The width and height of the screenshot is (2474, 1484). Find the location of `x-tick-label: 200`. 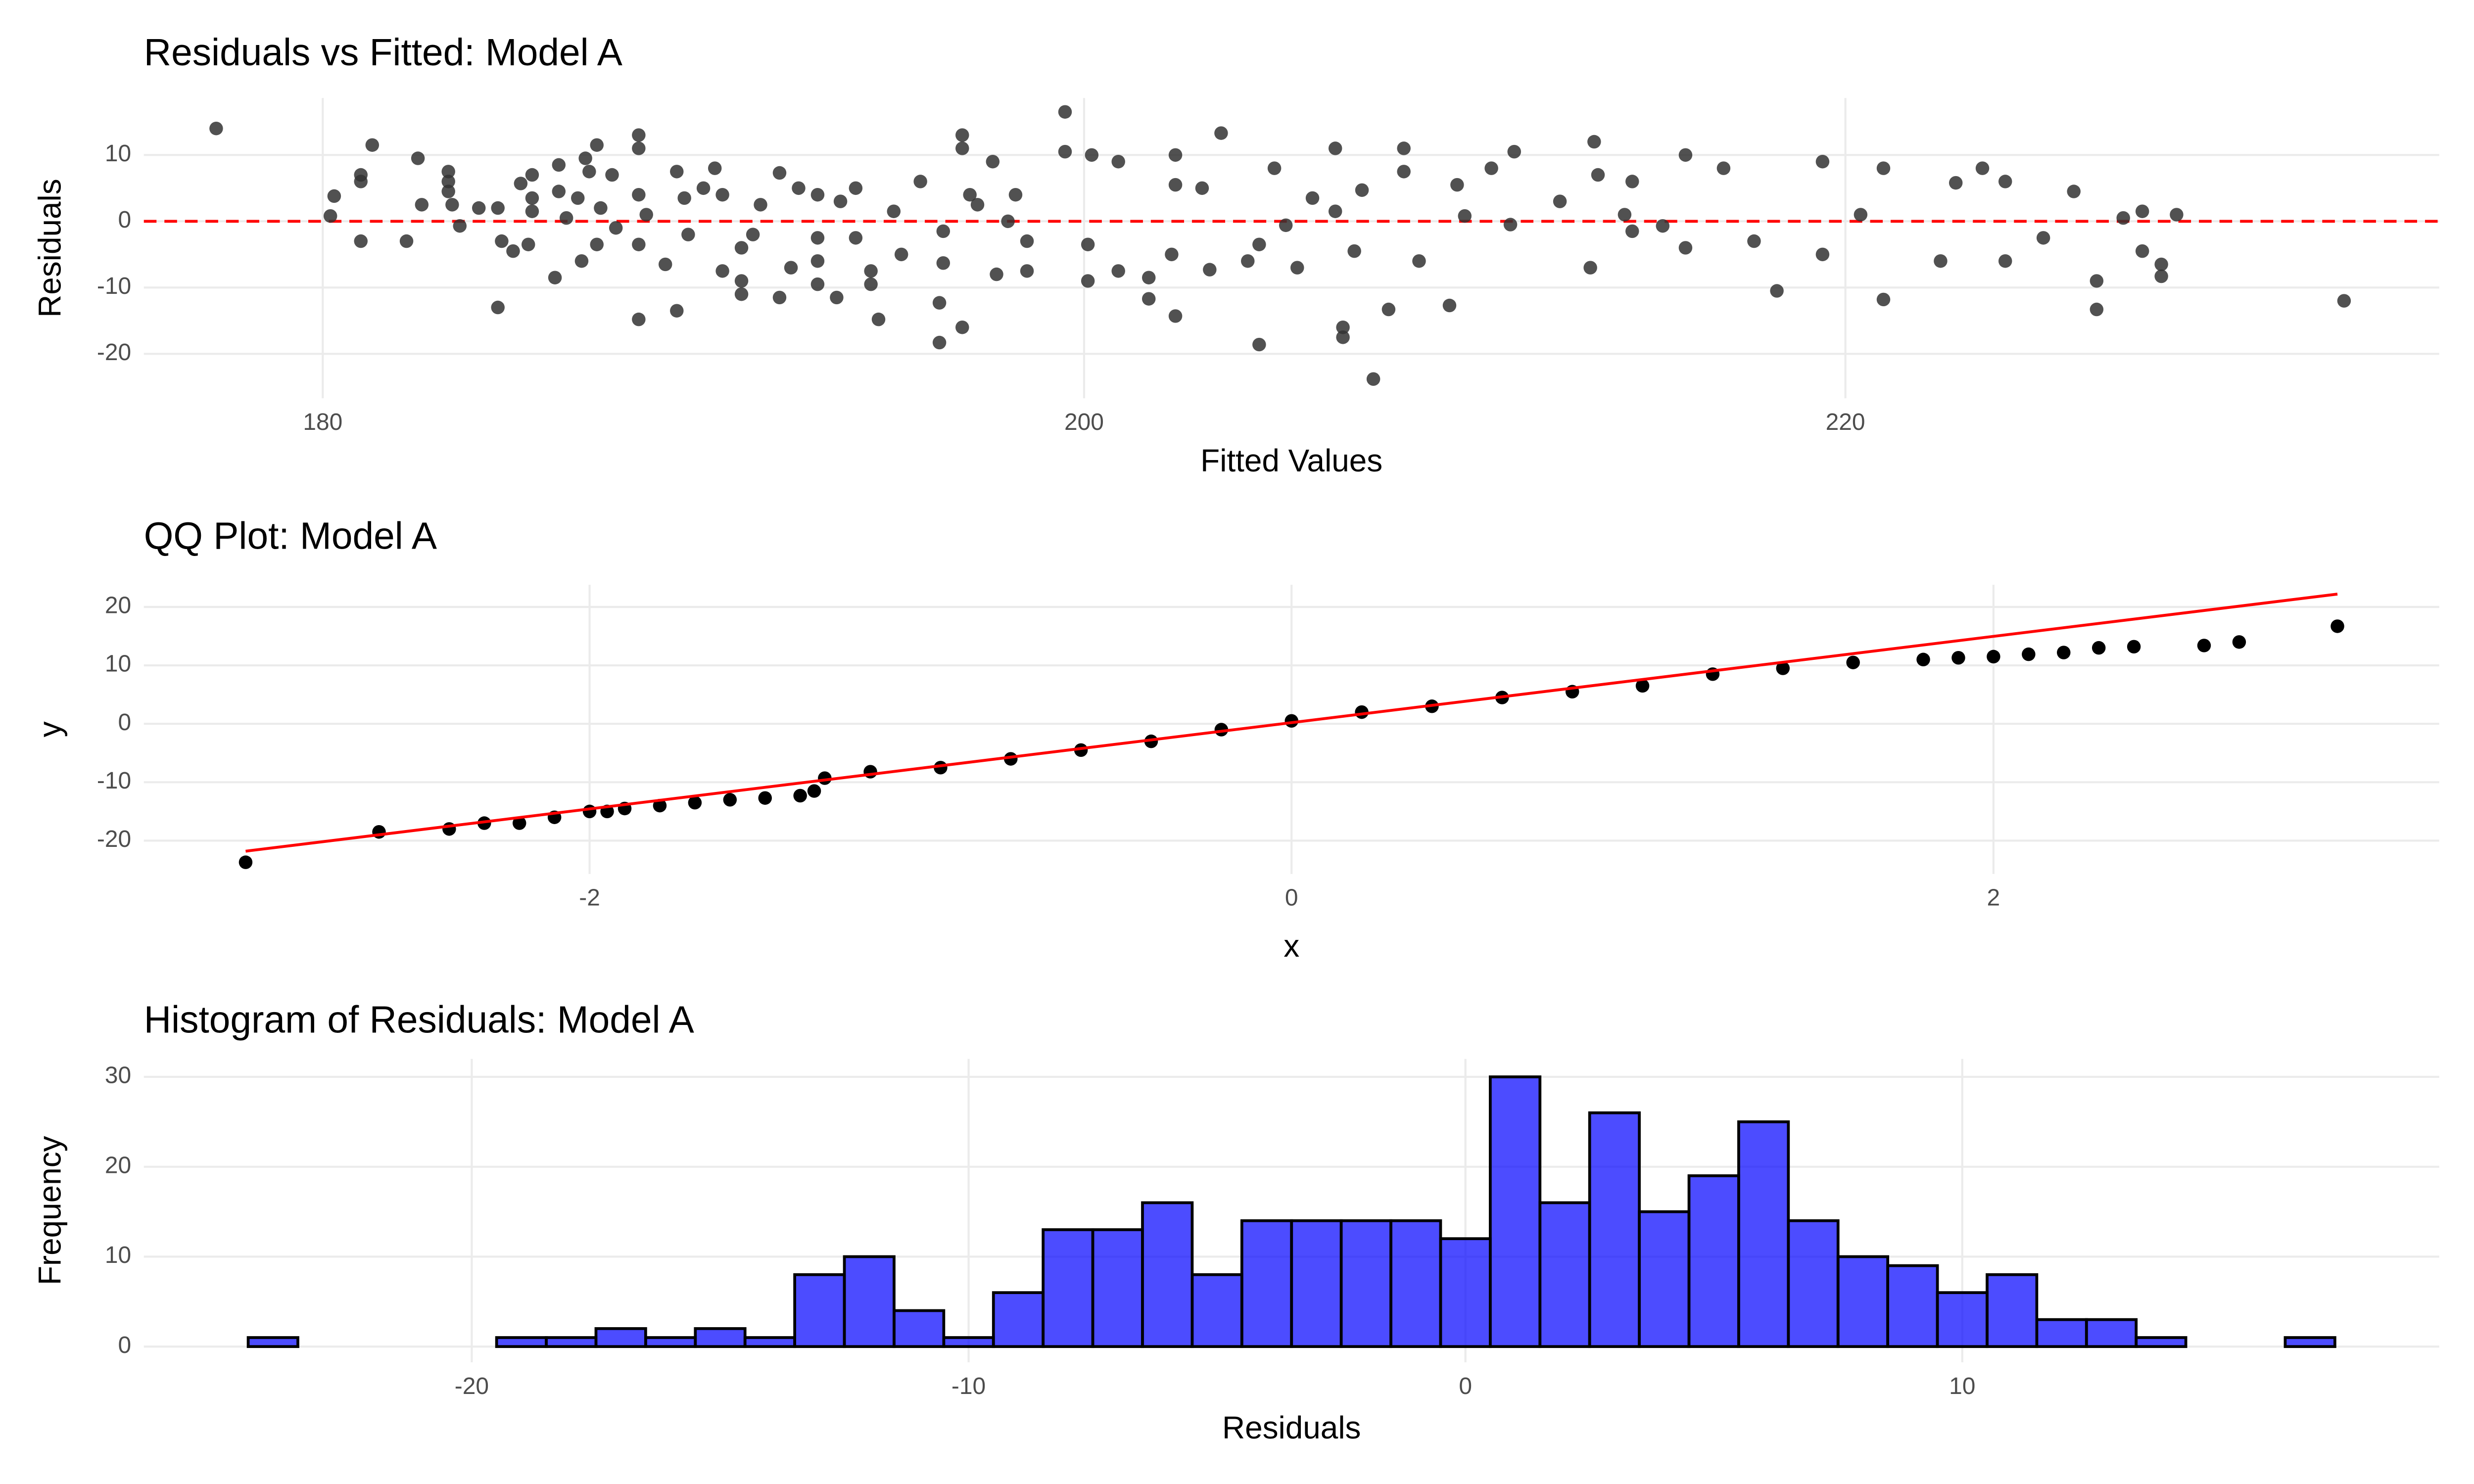

x-tick-label: 200 is located at coordinates (1084, 422).